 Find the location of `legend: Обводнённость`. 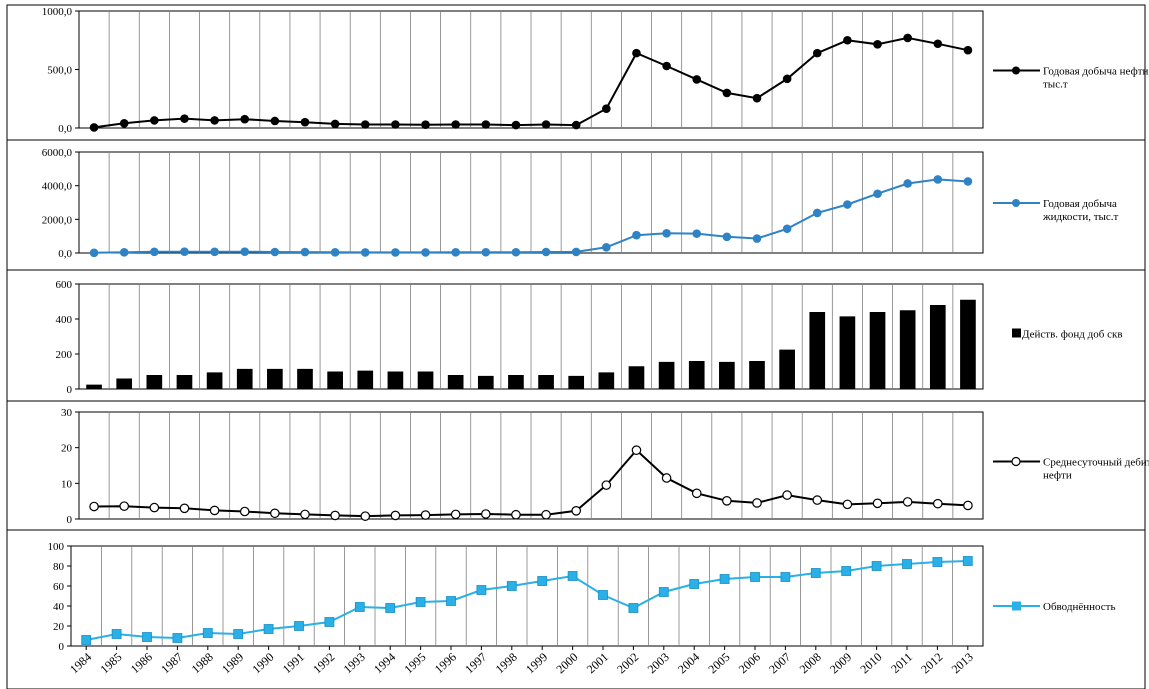

legend: Обводнённость is located at coordinates (1054, 607).